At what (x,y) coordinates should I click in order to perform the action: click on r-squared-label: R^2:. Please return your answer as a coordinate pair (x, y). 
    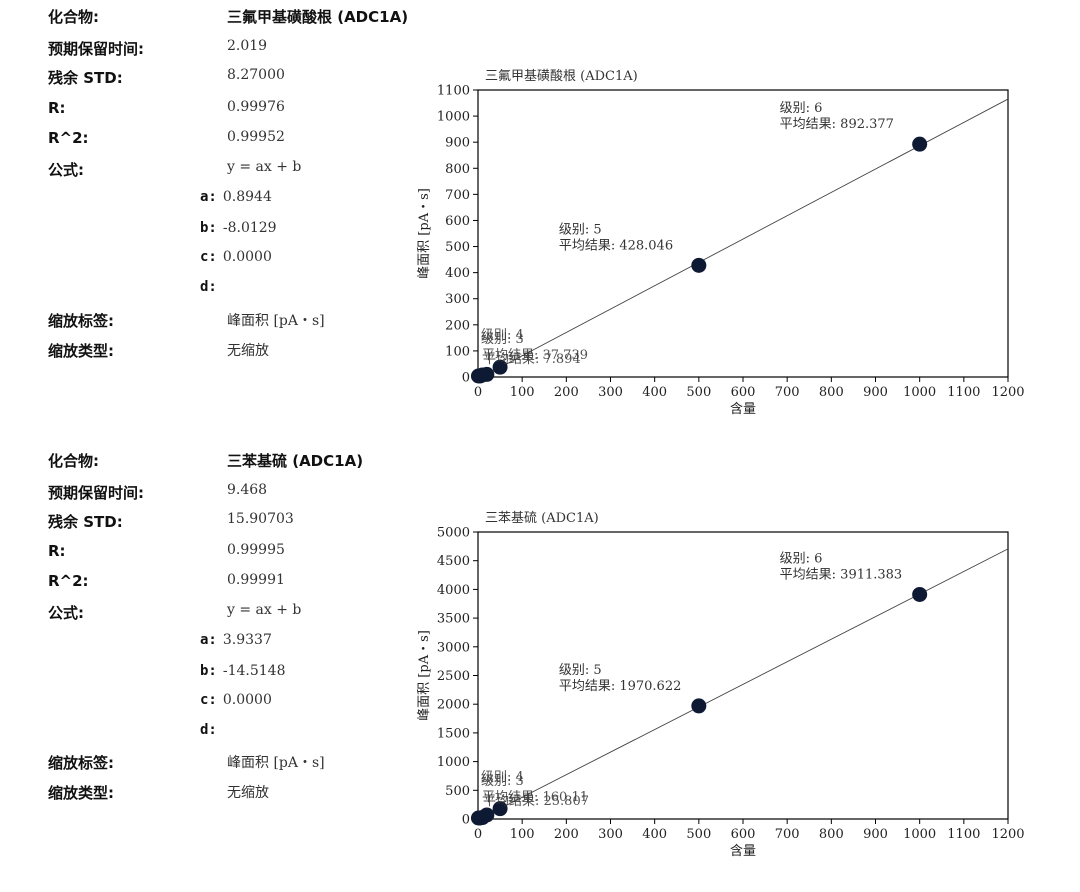
    Looking at the image, I should click on (68, 138).